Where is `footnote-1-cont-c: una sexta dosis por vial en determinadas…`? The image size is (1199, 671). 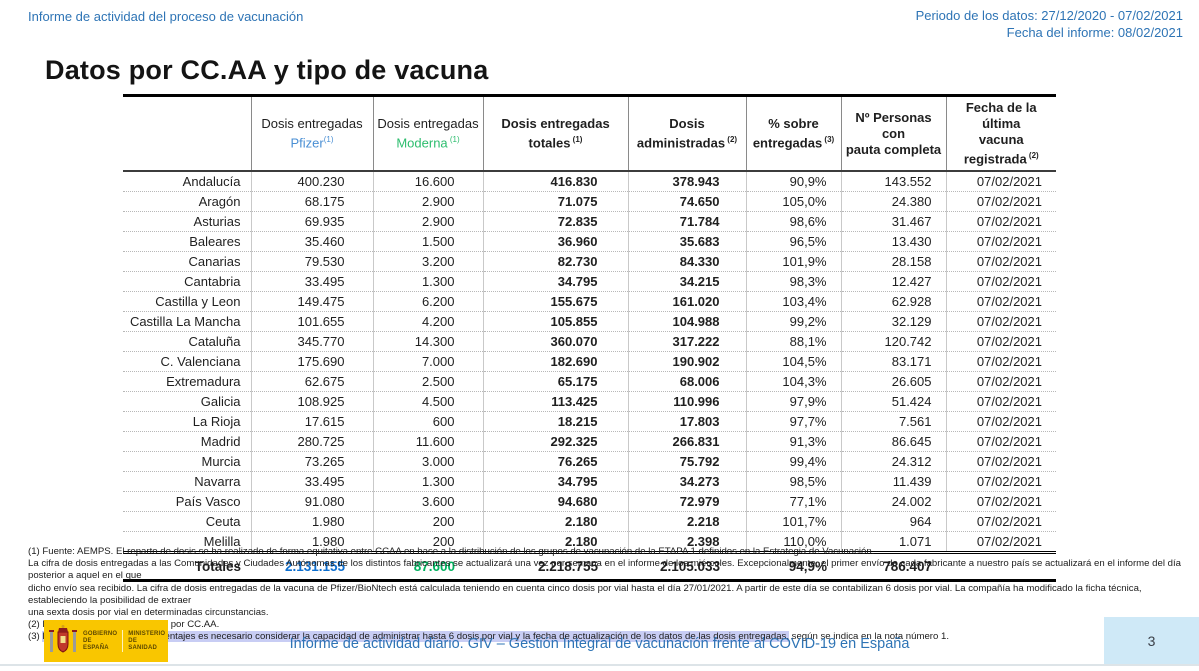 footnote-1-cont-c: una sexta dosis por vial en determinadas… is located at coordinates (148, 613).